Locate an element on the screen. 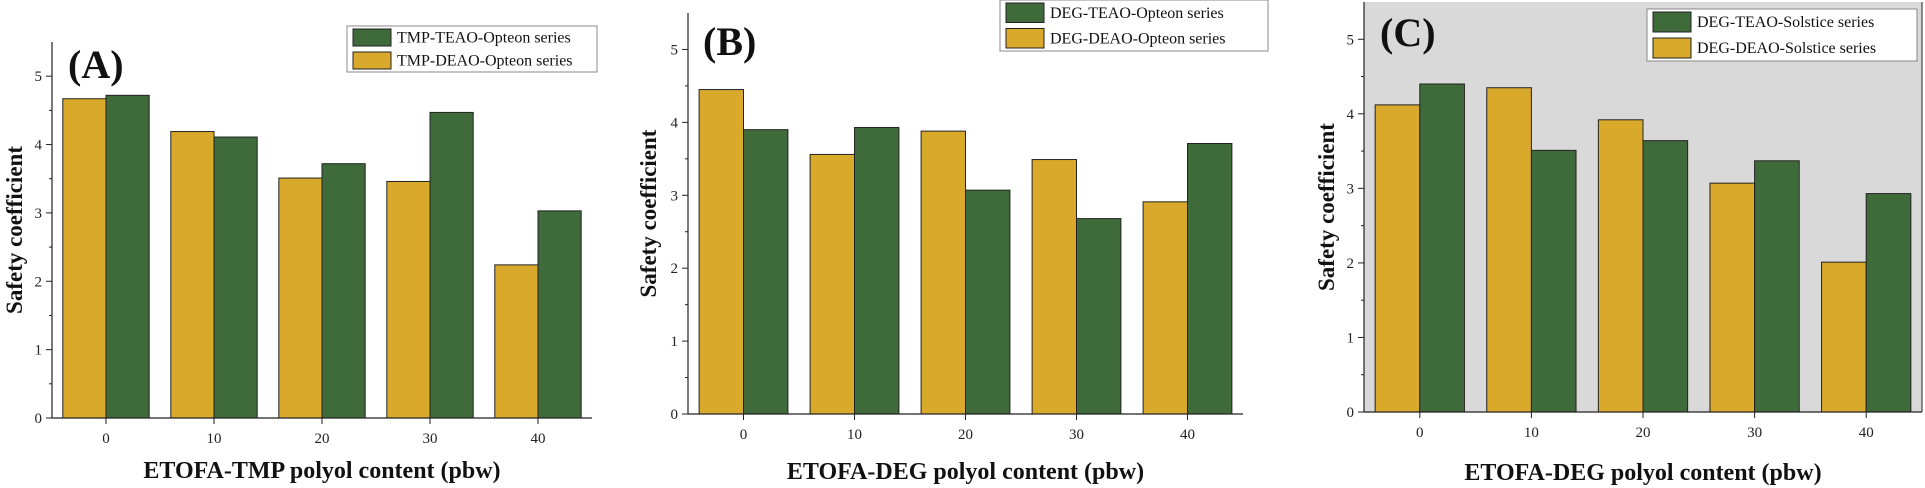 This screenshot has height=488, width=1925. legend-label: TMP-TEAO-Opteon series is located at coordinates (484, 38).